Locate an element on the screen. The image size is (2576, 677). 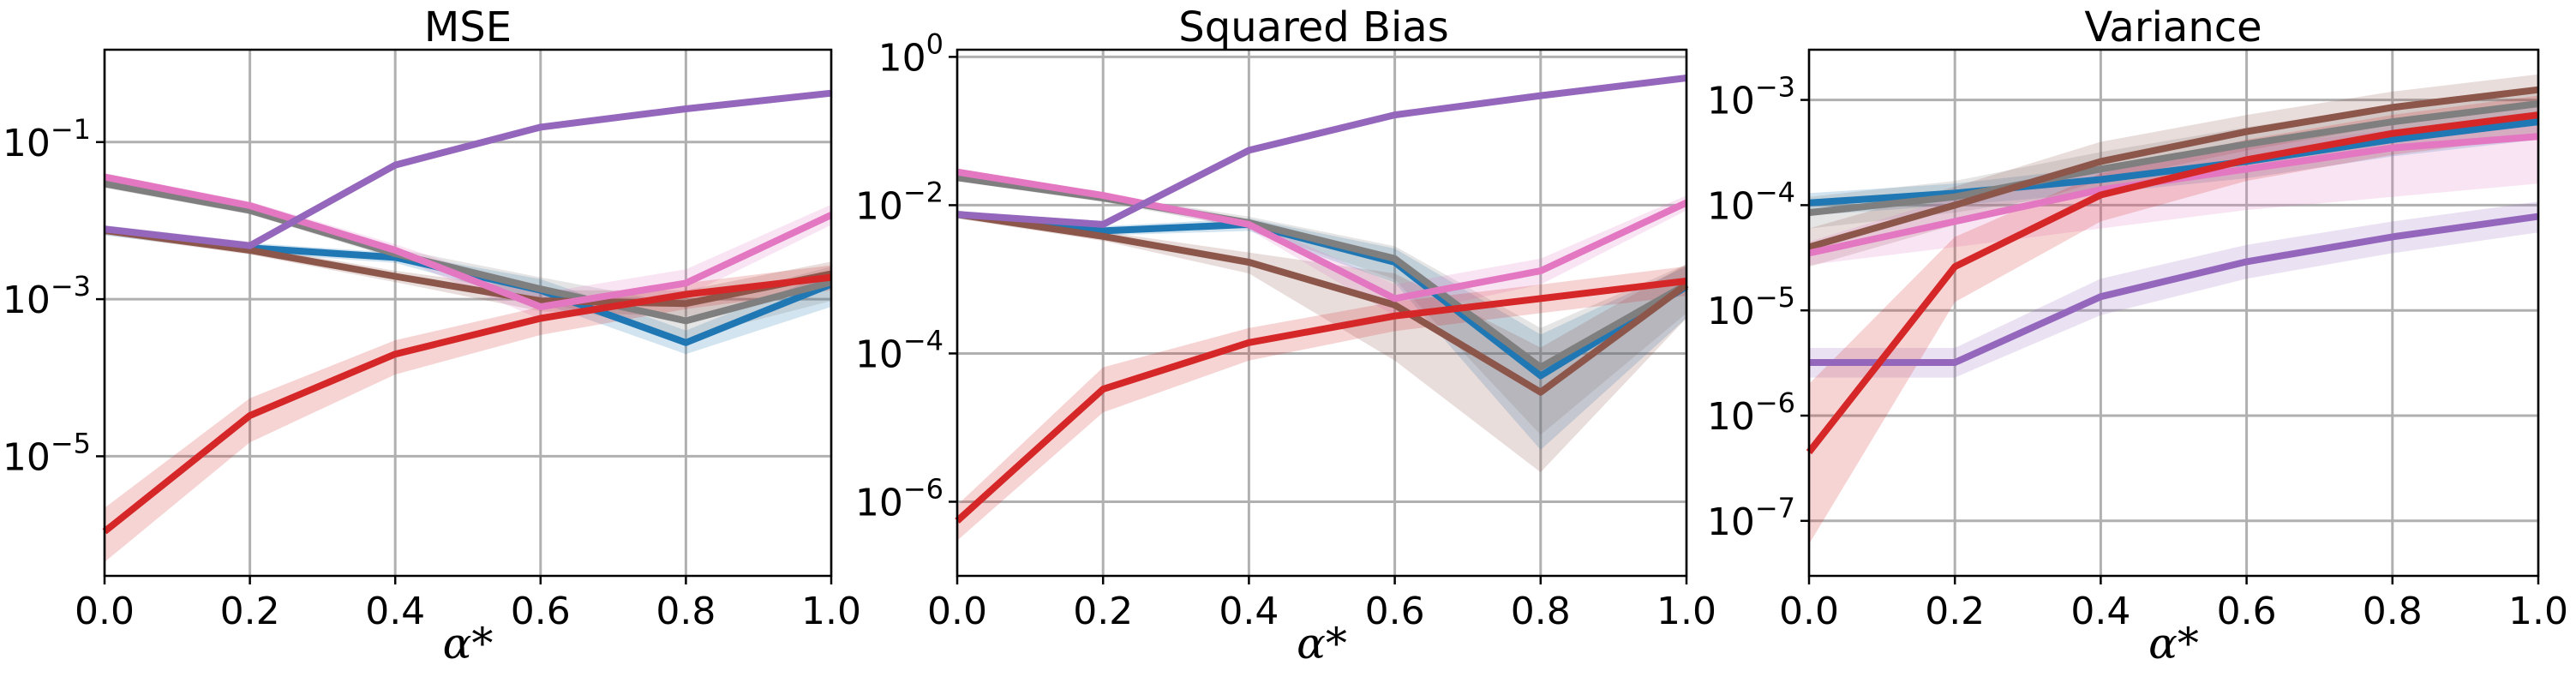
squared-bias-y-tick-label: 10⁻⁶ is located at coordinates (900, 498).